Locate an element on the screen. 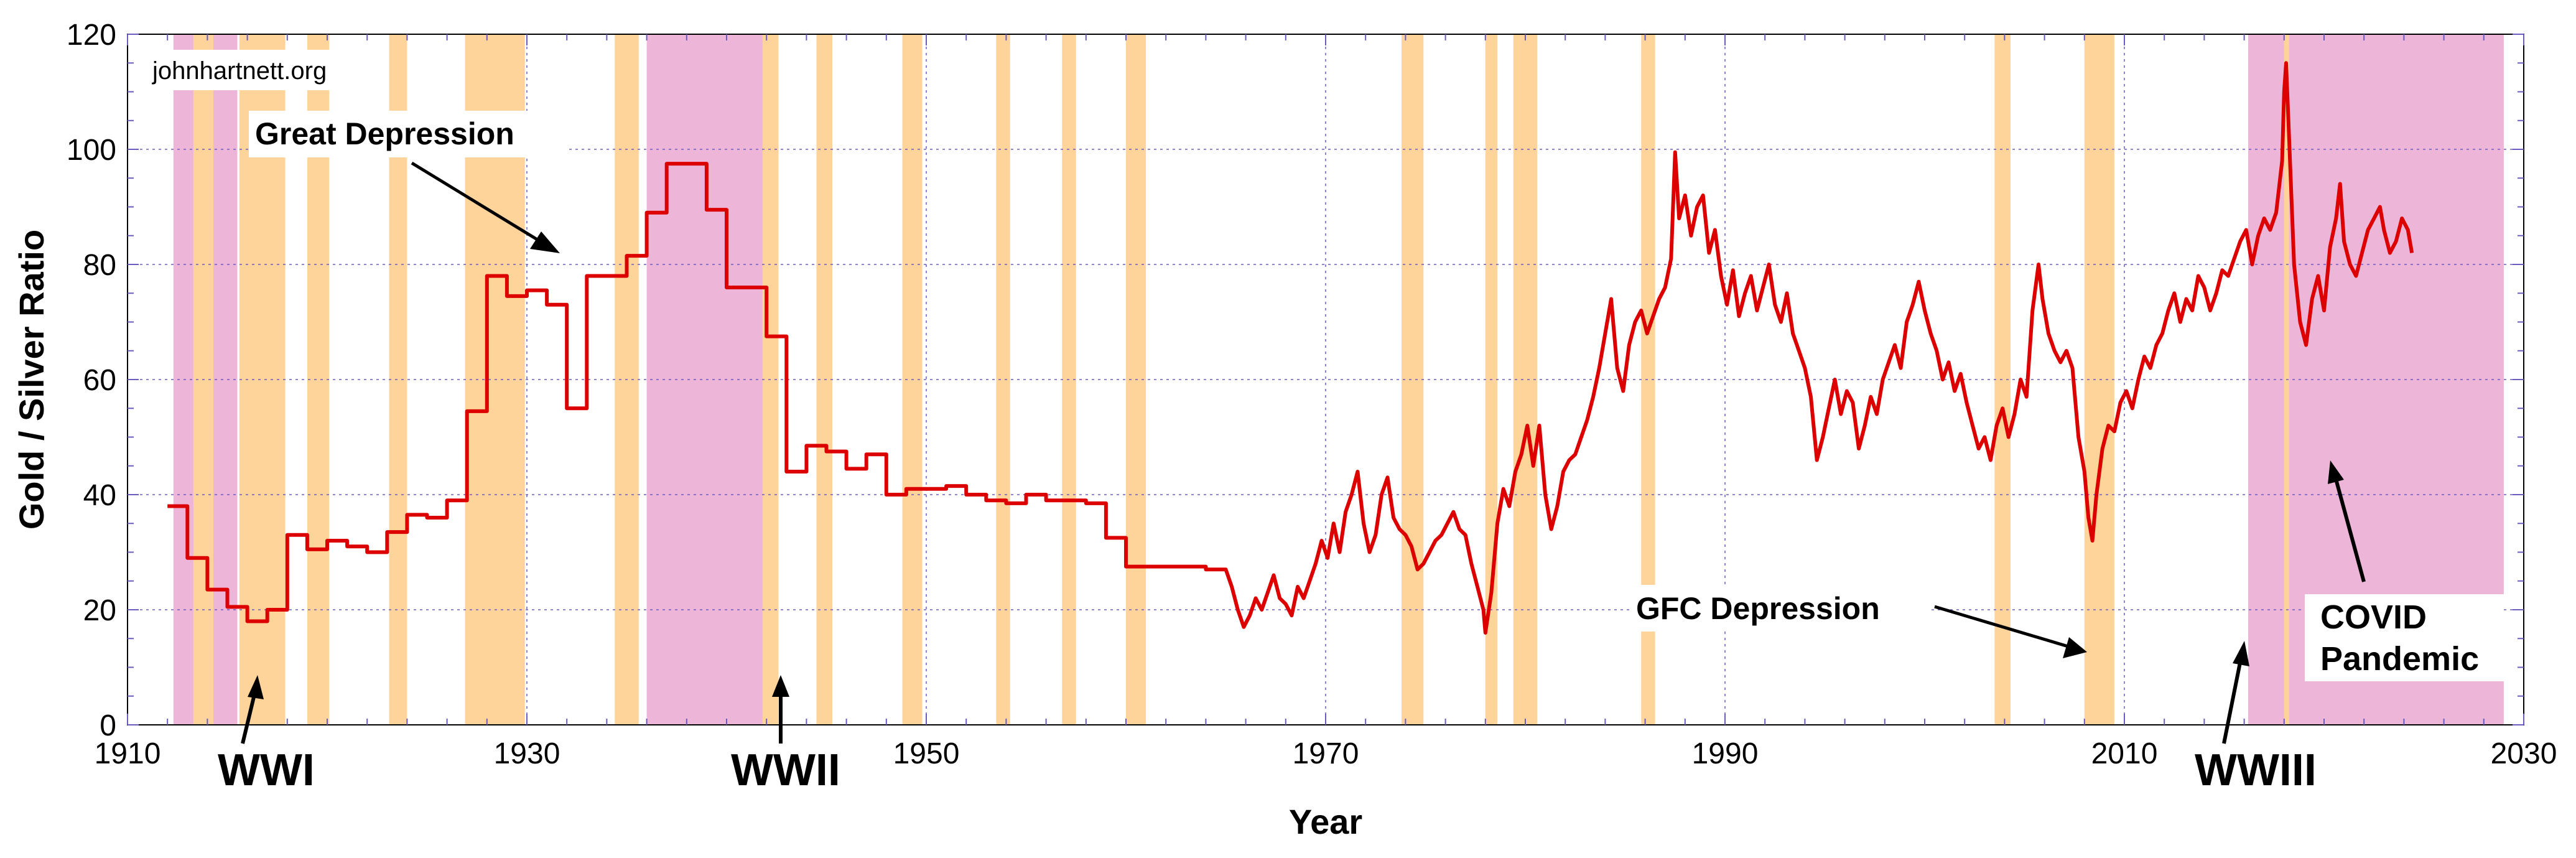  wwiii-arrowhead is located at coordinates (2241, 653).